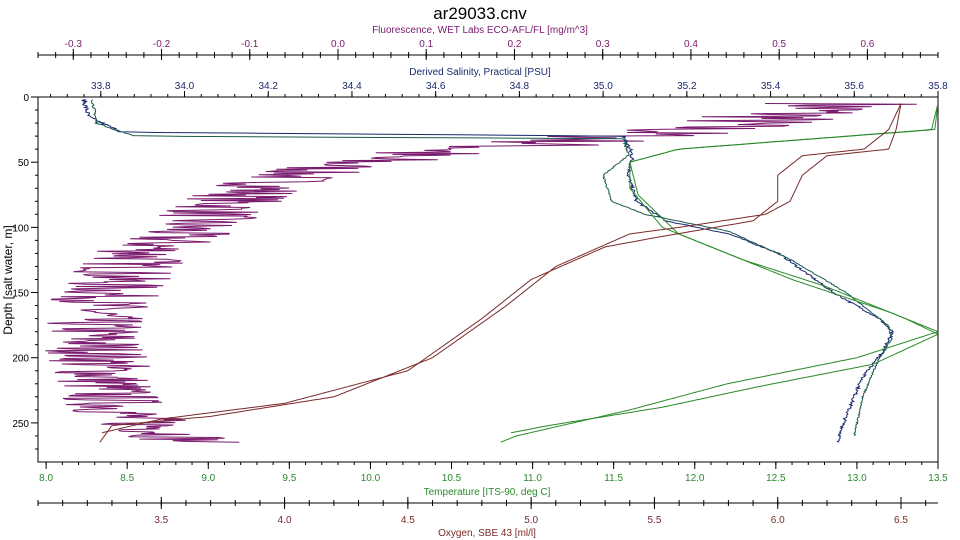 The width and height of the screenshot is (960, 540). Describe the element at coordinates (778, 520) in the screenshot. I see `oxygen-tick-label: 6.0` at that location.